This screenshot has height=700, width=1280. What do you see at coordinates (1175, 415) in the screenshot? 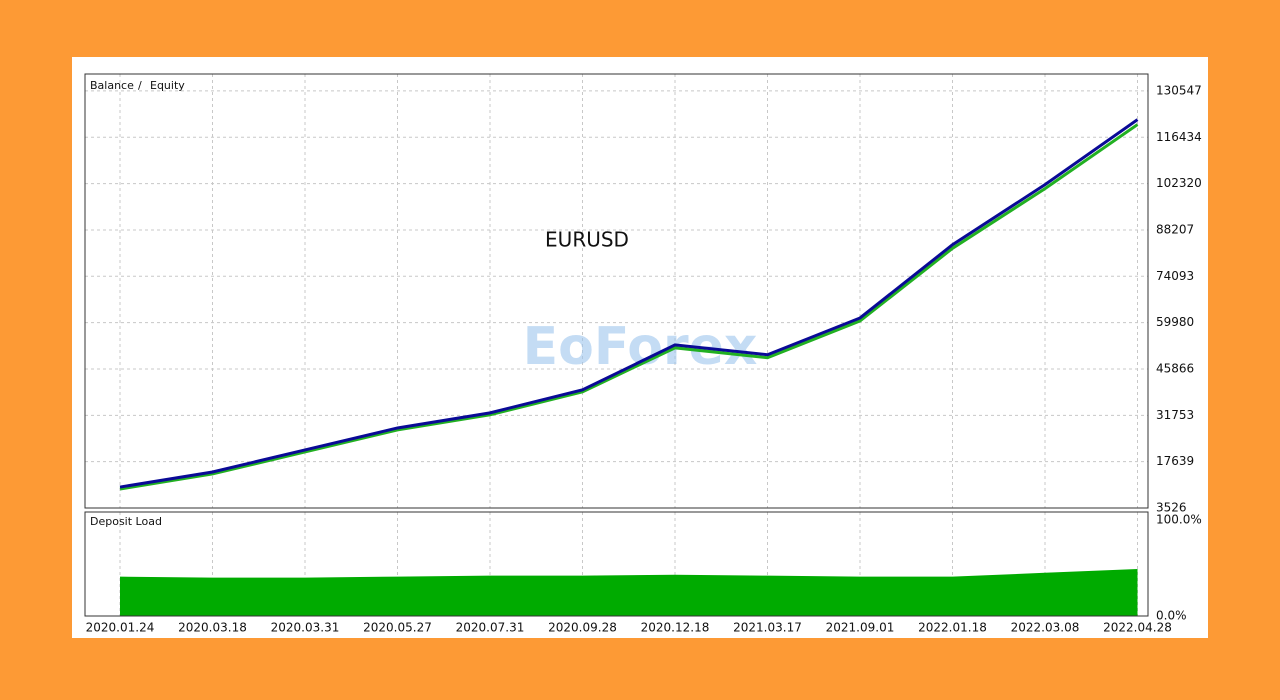
I see `y-tick-label: 31753` at bounding box center [1175, 415].